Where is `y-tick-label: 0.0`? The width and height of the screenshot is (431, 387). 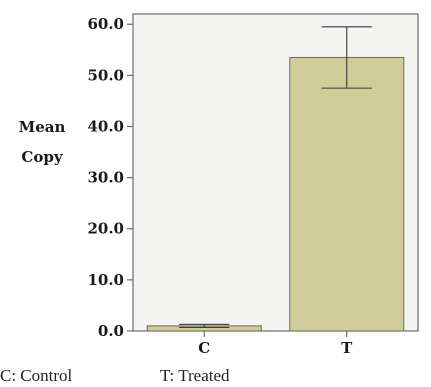 y-tick-label: 0.0 is located at coordinates (111, 331).